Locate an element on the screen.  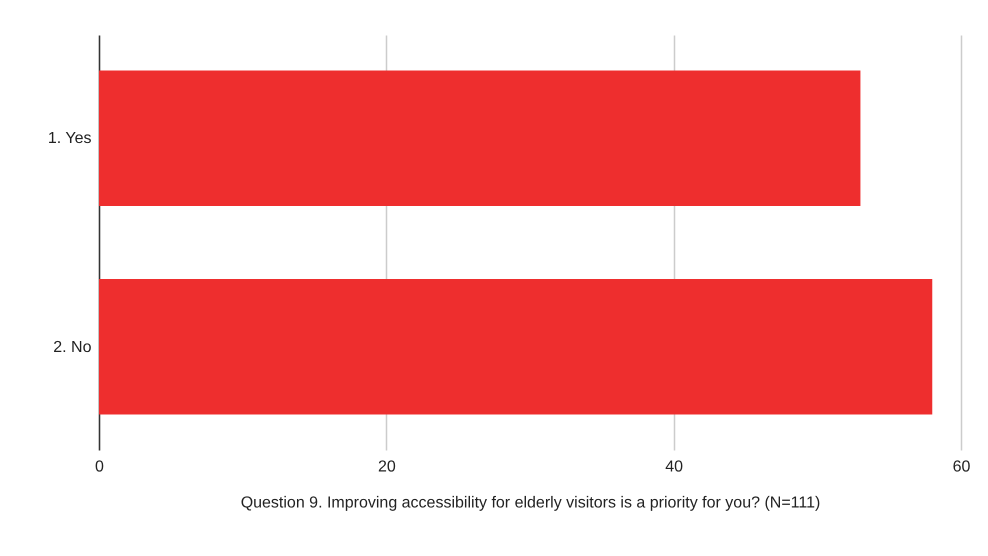
x-tick-label: 0 is located at coordinates (99, 467).